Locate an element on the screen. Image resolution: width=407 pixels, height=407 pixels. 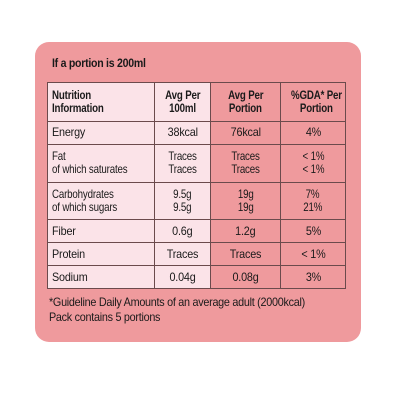
table-row-protein: Protein Traces Traces < 1% is located at coordinates (196, 254).